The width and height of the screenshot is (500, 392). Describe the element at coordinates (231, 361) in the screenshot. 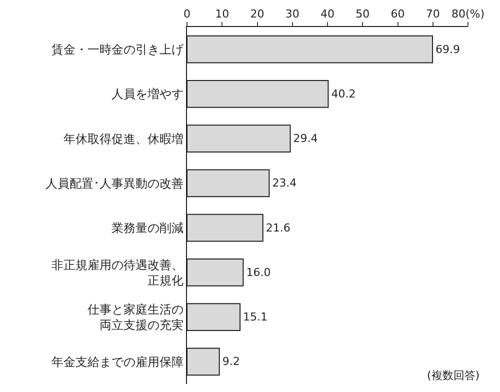

I see `data-label: 9.2` at that location.